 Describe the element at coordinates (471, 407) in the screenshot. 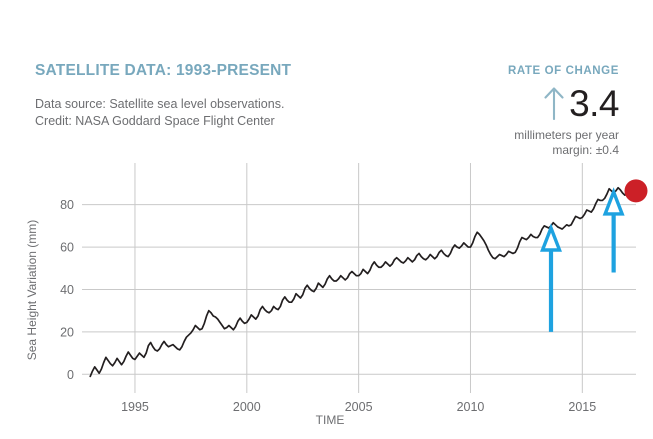

I see `x-axis-tick-label: 2010` at that location.